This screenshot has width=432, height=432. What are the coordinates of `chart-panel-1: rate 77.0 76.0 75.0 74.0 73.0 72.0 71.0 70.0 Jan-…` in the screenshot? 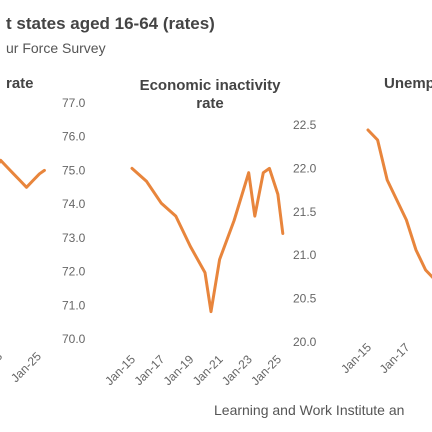 It's located at (43, 230).